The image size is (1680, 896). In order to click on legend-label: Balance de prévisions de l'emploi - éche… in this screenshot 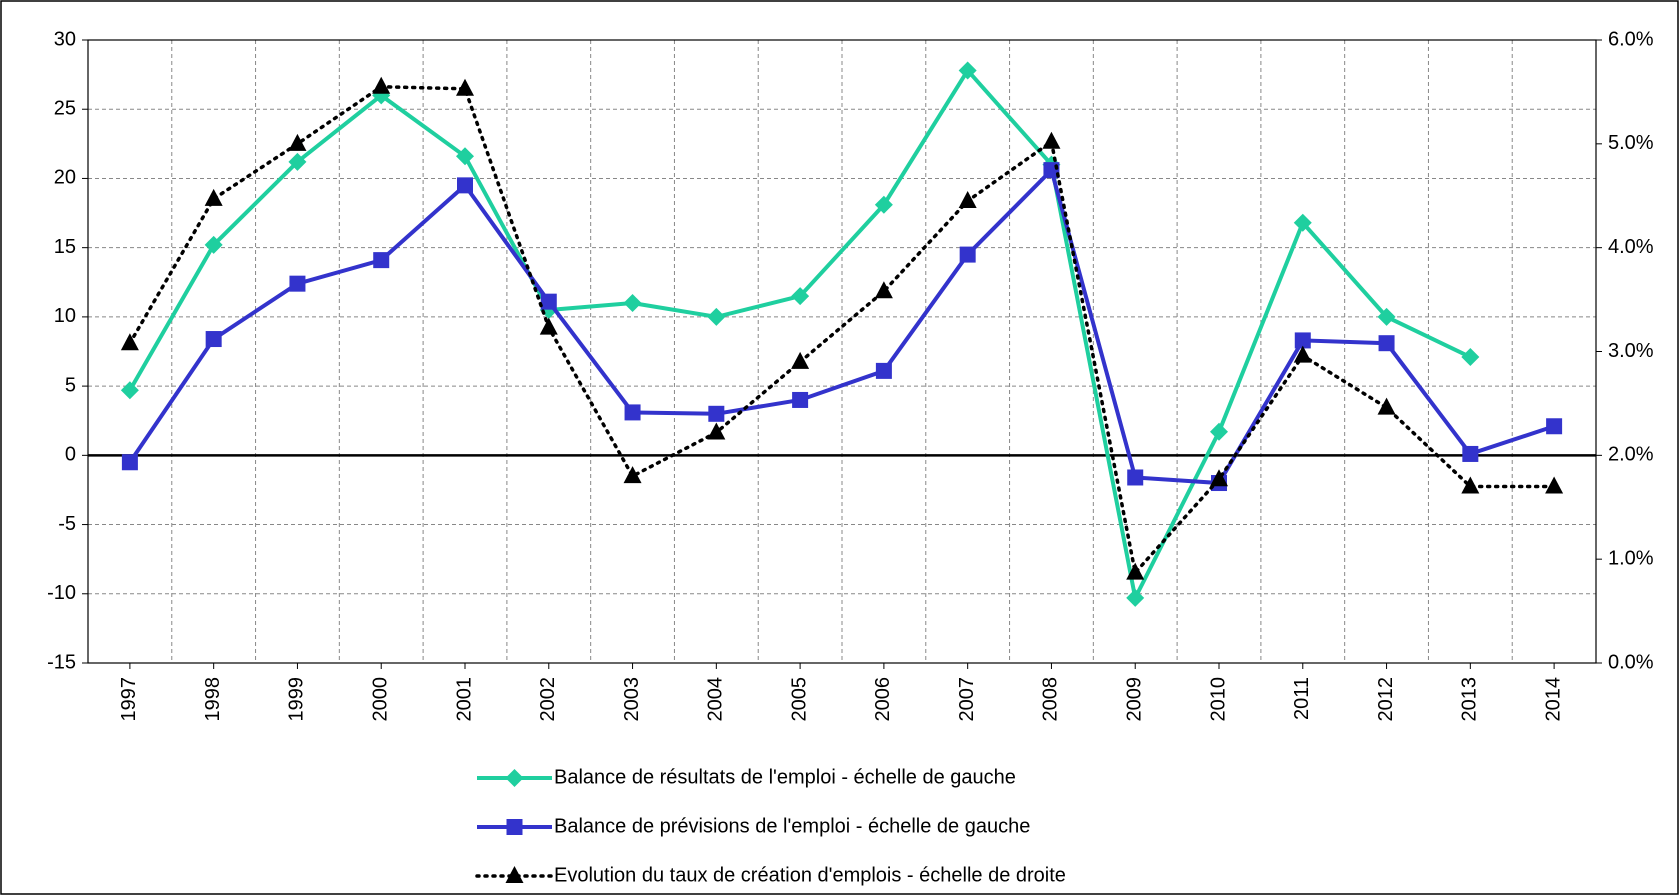, I will do `click(792, 826)`.